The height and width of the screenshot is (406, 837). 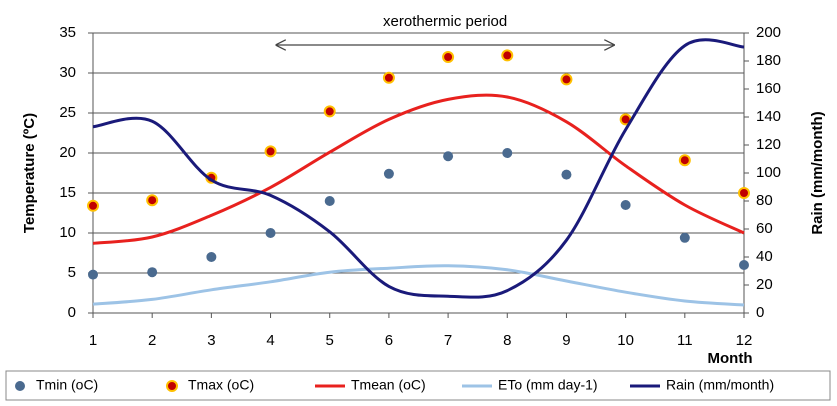 What do you see at coordinates (389, 340) in the screenshot?
I see `x-tick-label: 6` at bounding box center [389, 340].